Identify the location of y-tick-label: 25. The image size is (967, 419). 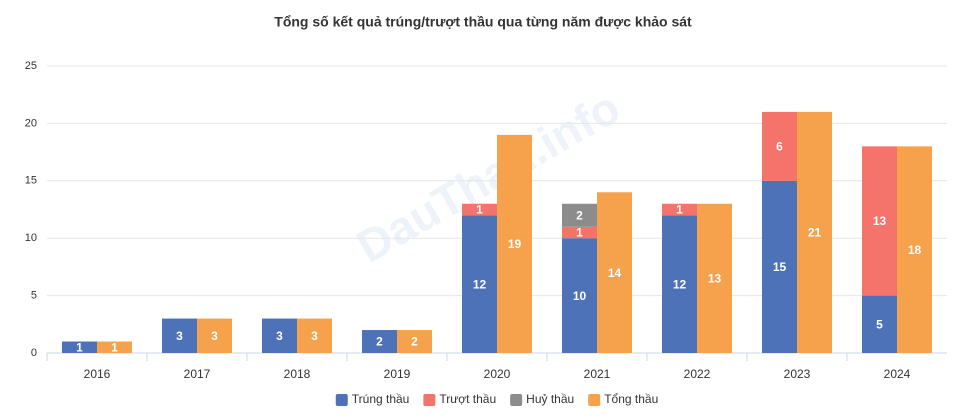
(31, 66).